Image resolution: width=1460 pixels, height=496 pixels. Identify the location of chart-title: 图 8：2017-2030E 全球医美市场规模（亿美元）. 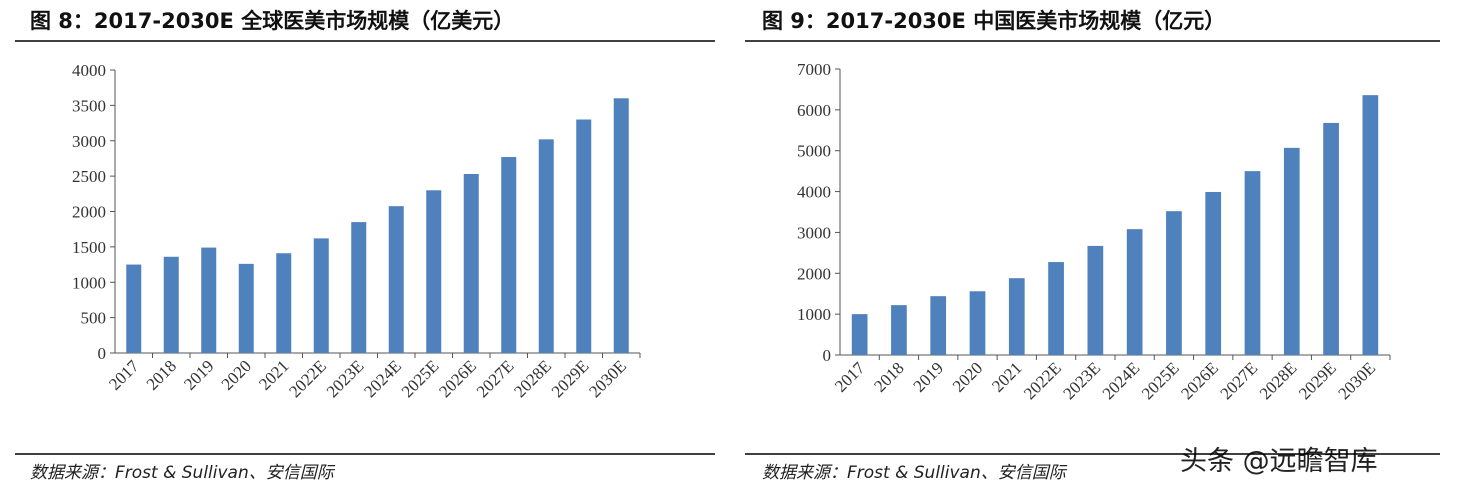
(272, 21).